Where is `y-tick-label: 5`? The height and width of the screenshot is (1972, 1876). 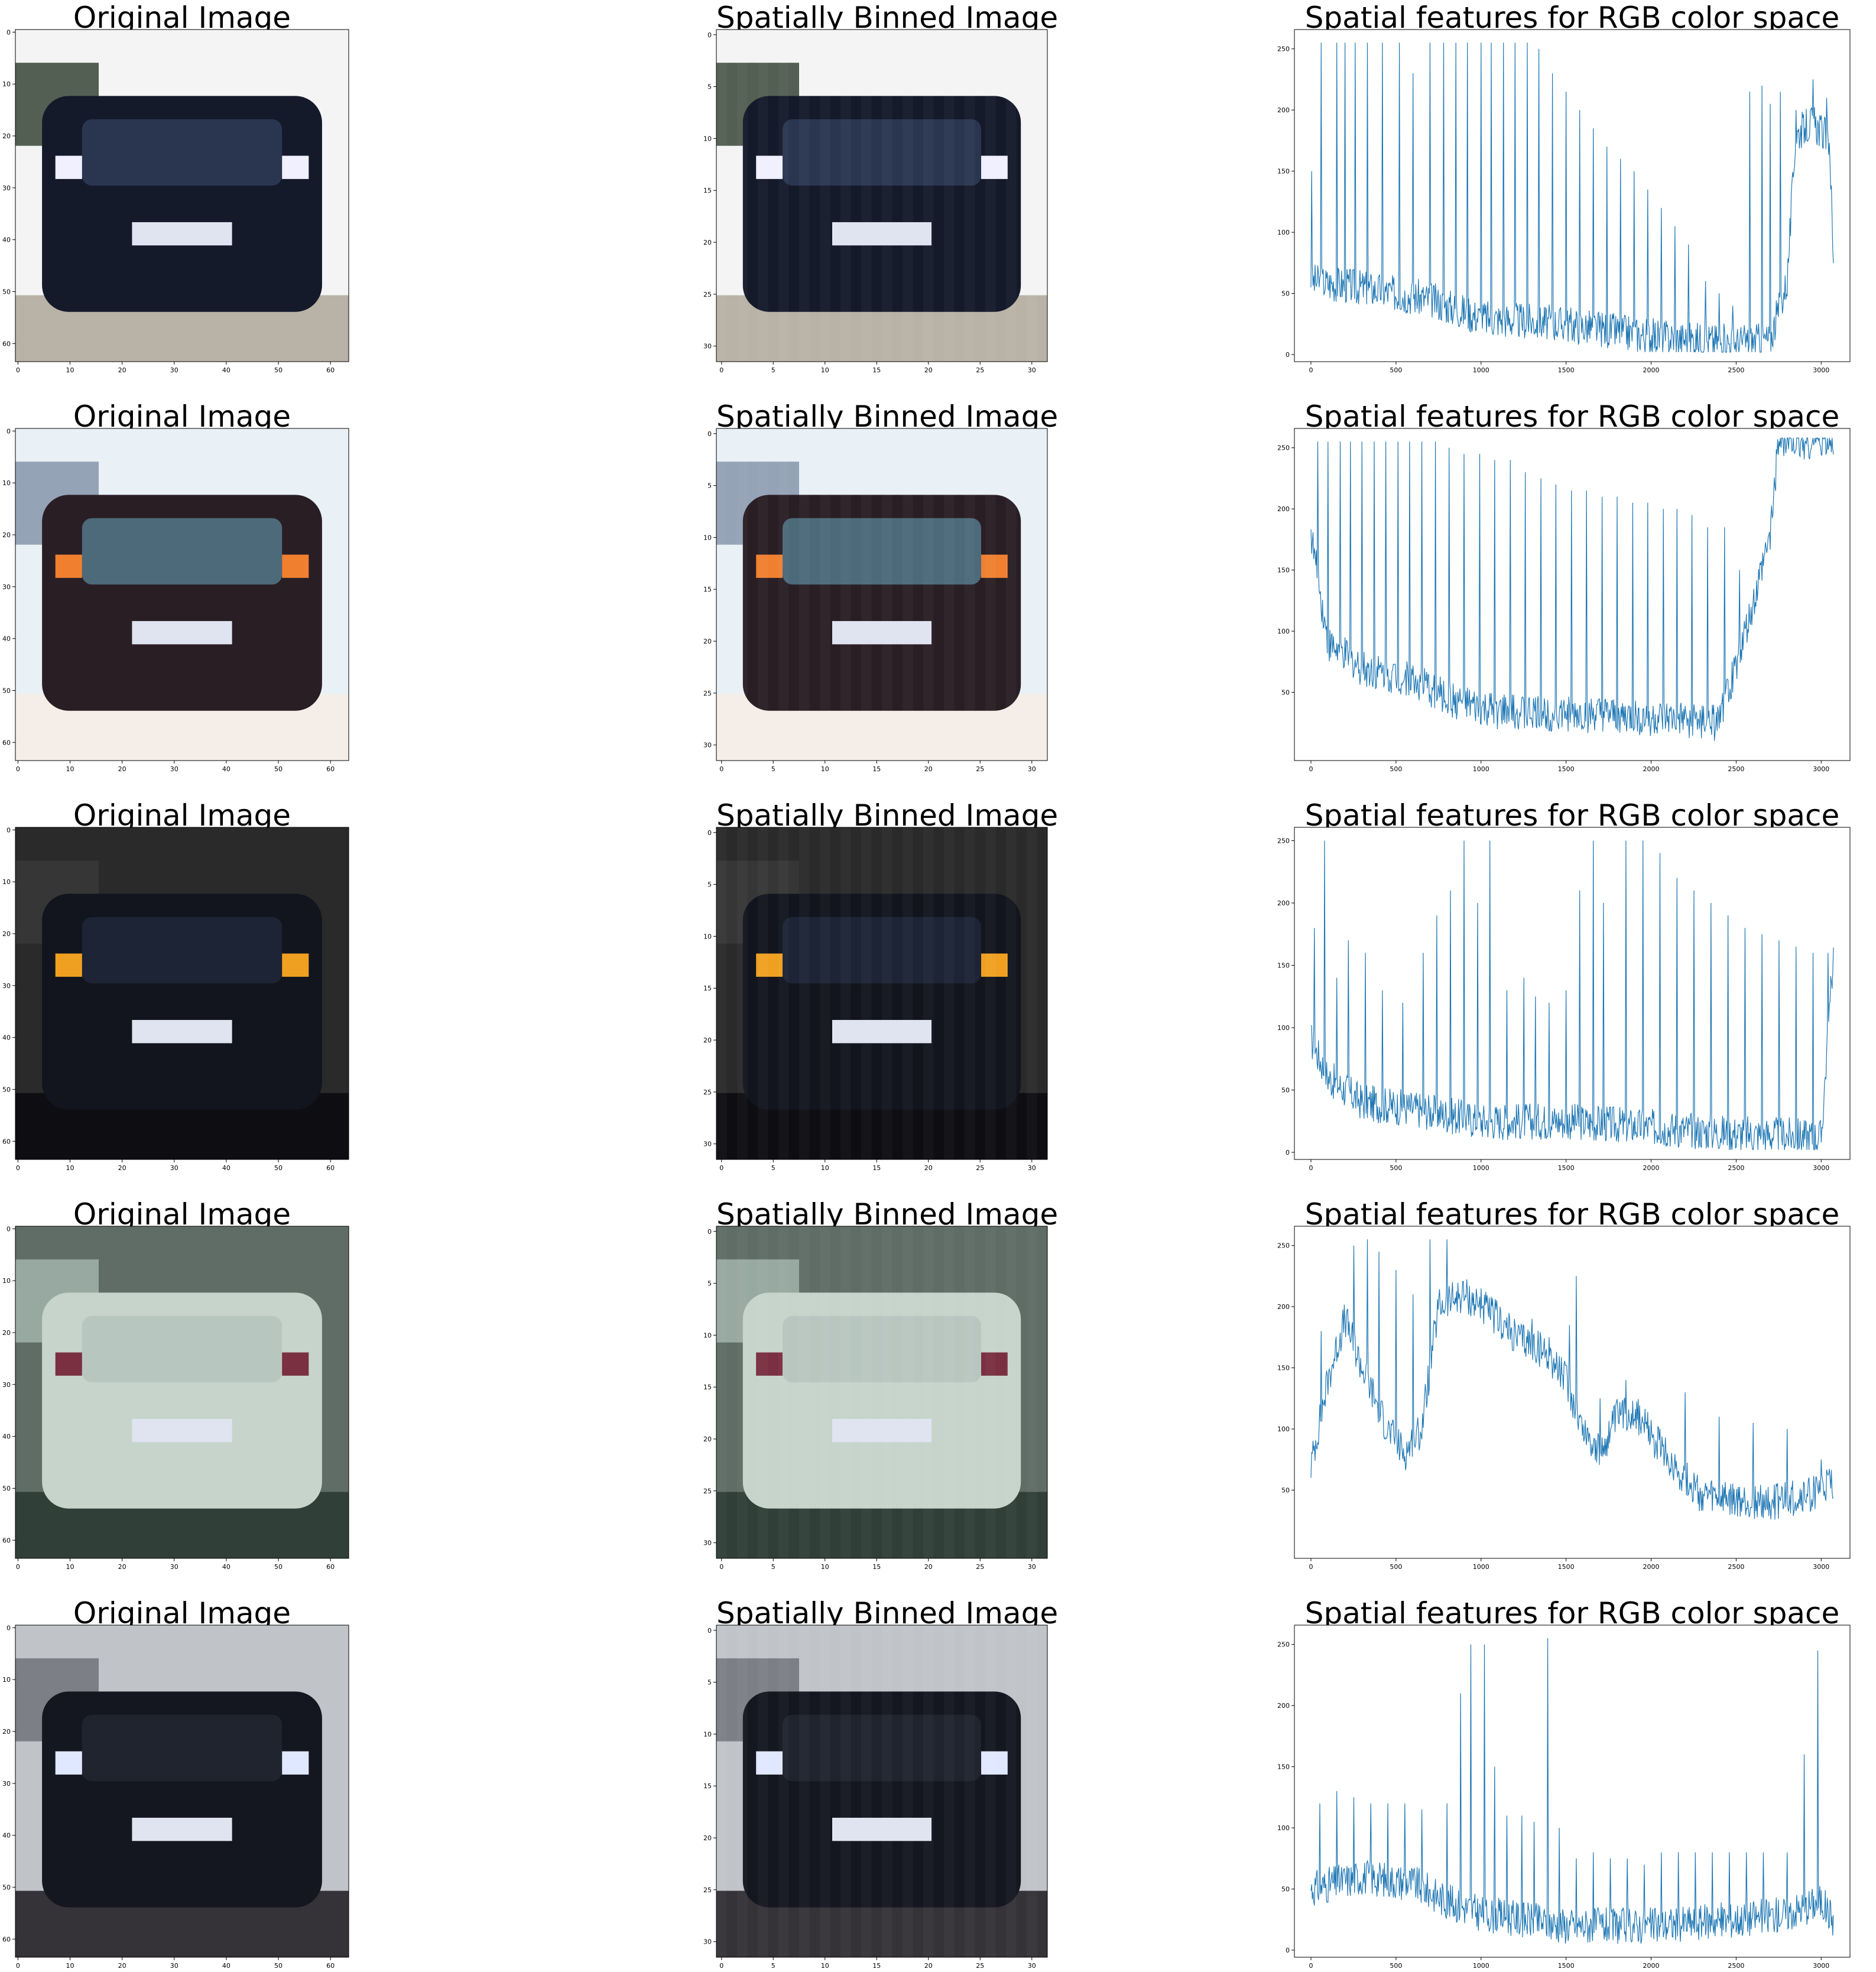
y-tick-label: 5 is located at coordinates (709, 885).